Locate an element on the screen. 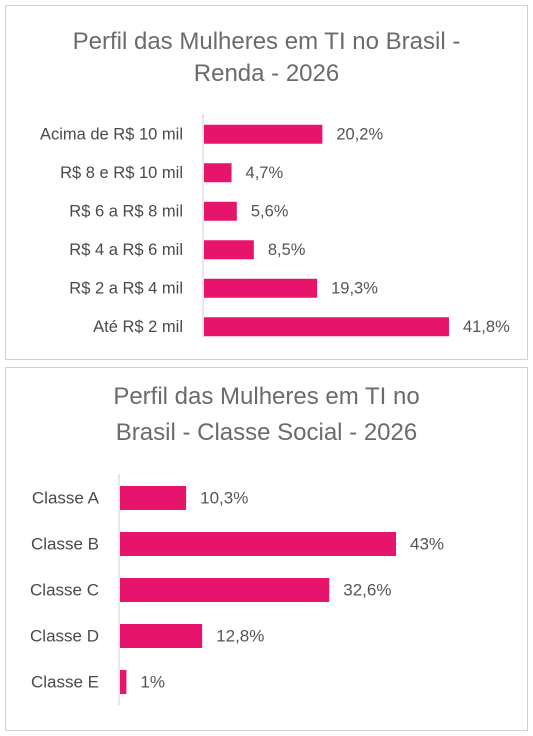 This screenshot has height=736, width=533. income-value-label: 4,7% is located at coordinates (265, 173).